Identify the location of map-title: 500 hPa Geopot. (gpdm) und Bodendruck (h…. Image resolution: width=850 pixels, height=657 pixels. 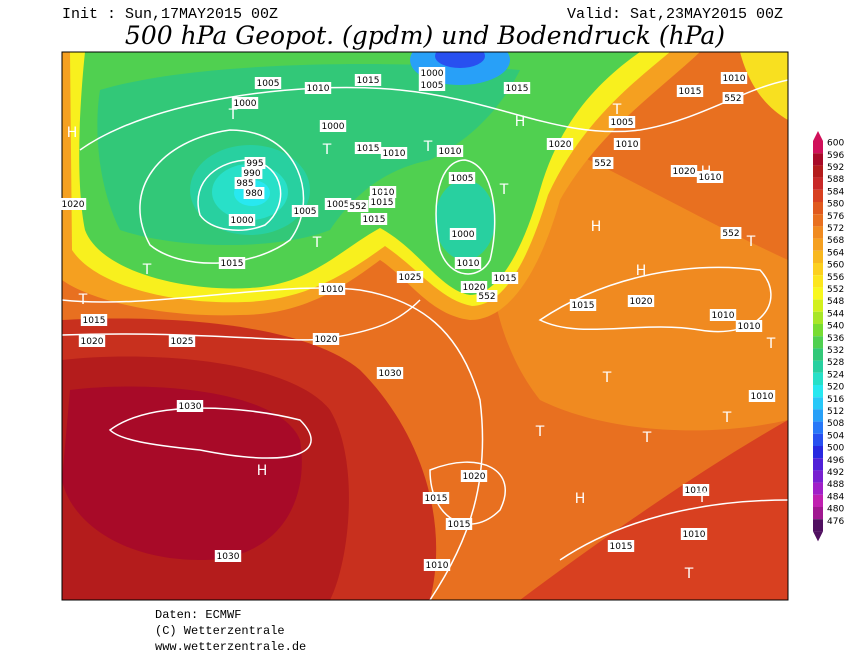
(425, 35).